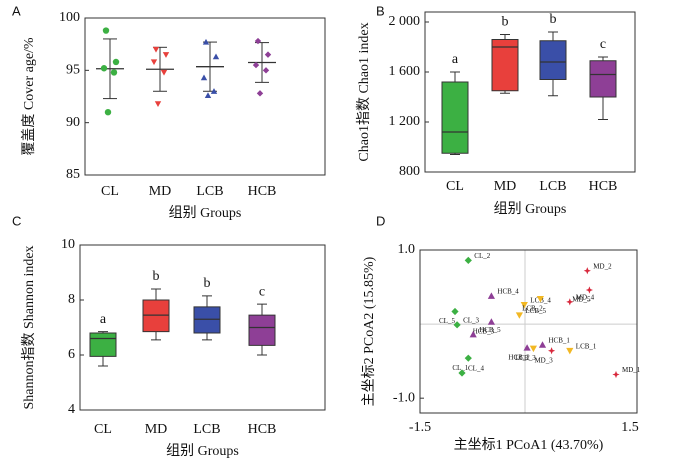 The width and height of the screenshot is (700, 460). I want to click on panel-label: C, so click(16, 220).